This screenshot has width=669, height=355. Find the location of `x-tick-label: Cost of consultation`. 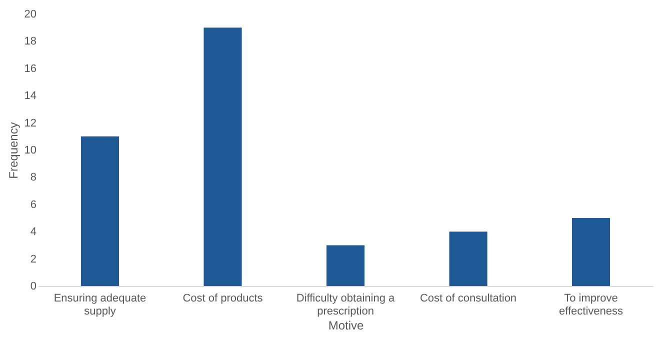

x-tick-label: Cost of consultation is located at coordinates (468, 298).